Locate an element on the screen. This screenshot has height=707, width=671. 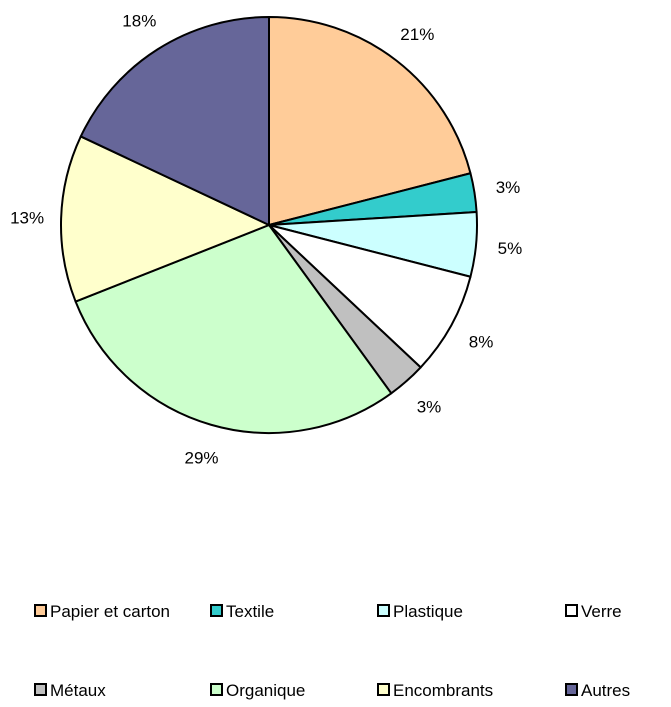
legend-item-textile: Textile is located at coordinates (242, 611).